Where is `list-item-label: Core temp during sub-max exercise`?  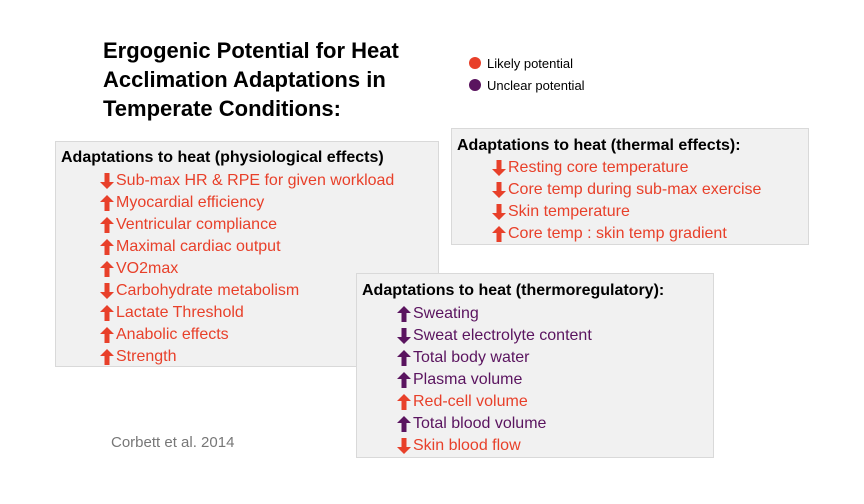 list-item-label: Core temp during sub-max exercise is located at coordinates (635, 189).